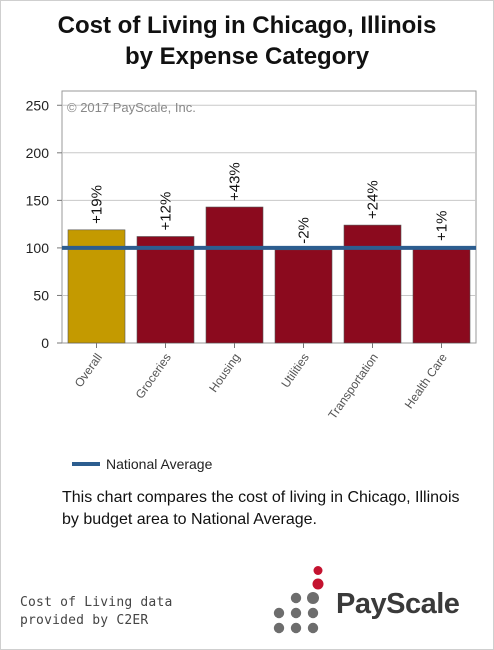 The height and width of the screenshot is (650, 494). I want to click on y-tick-label: 200, so click(38, 153).